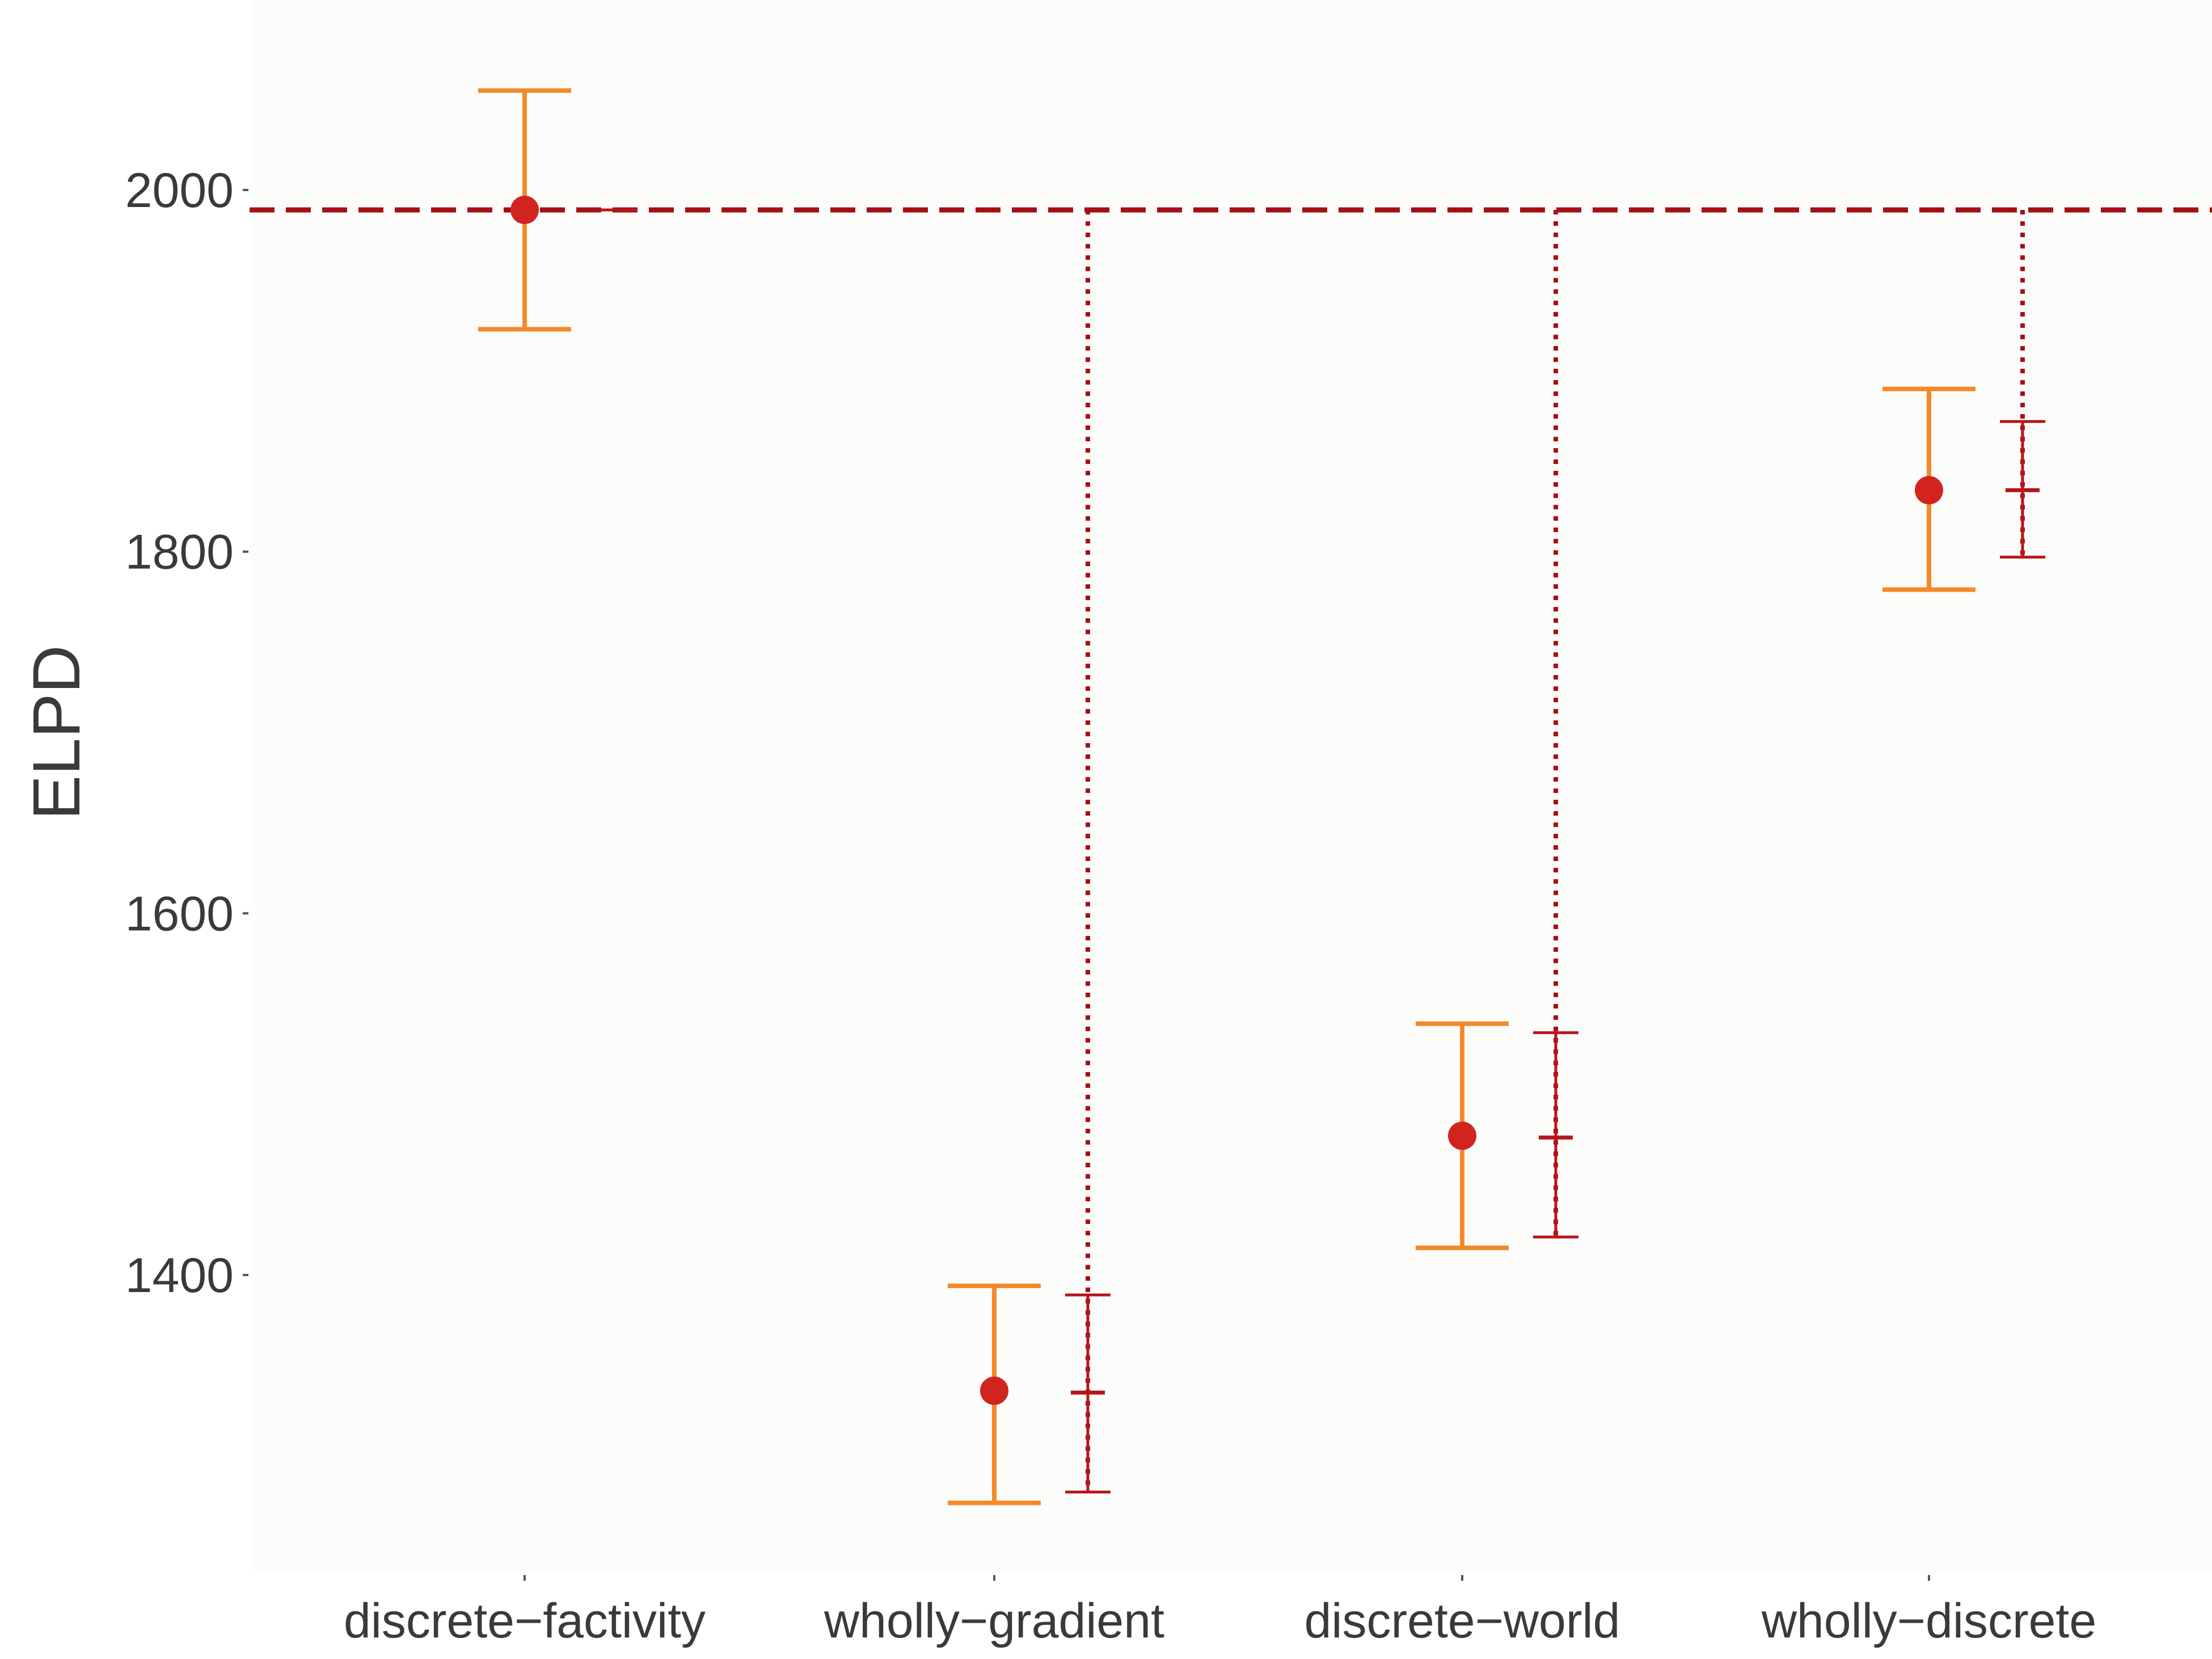 This screenshot has height=1659, width=2212. Describe the element at coordinates (179, 552) in the screenshot. I see `y-tick-label: 1800` at that location.